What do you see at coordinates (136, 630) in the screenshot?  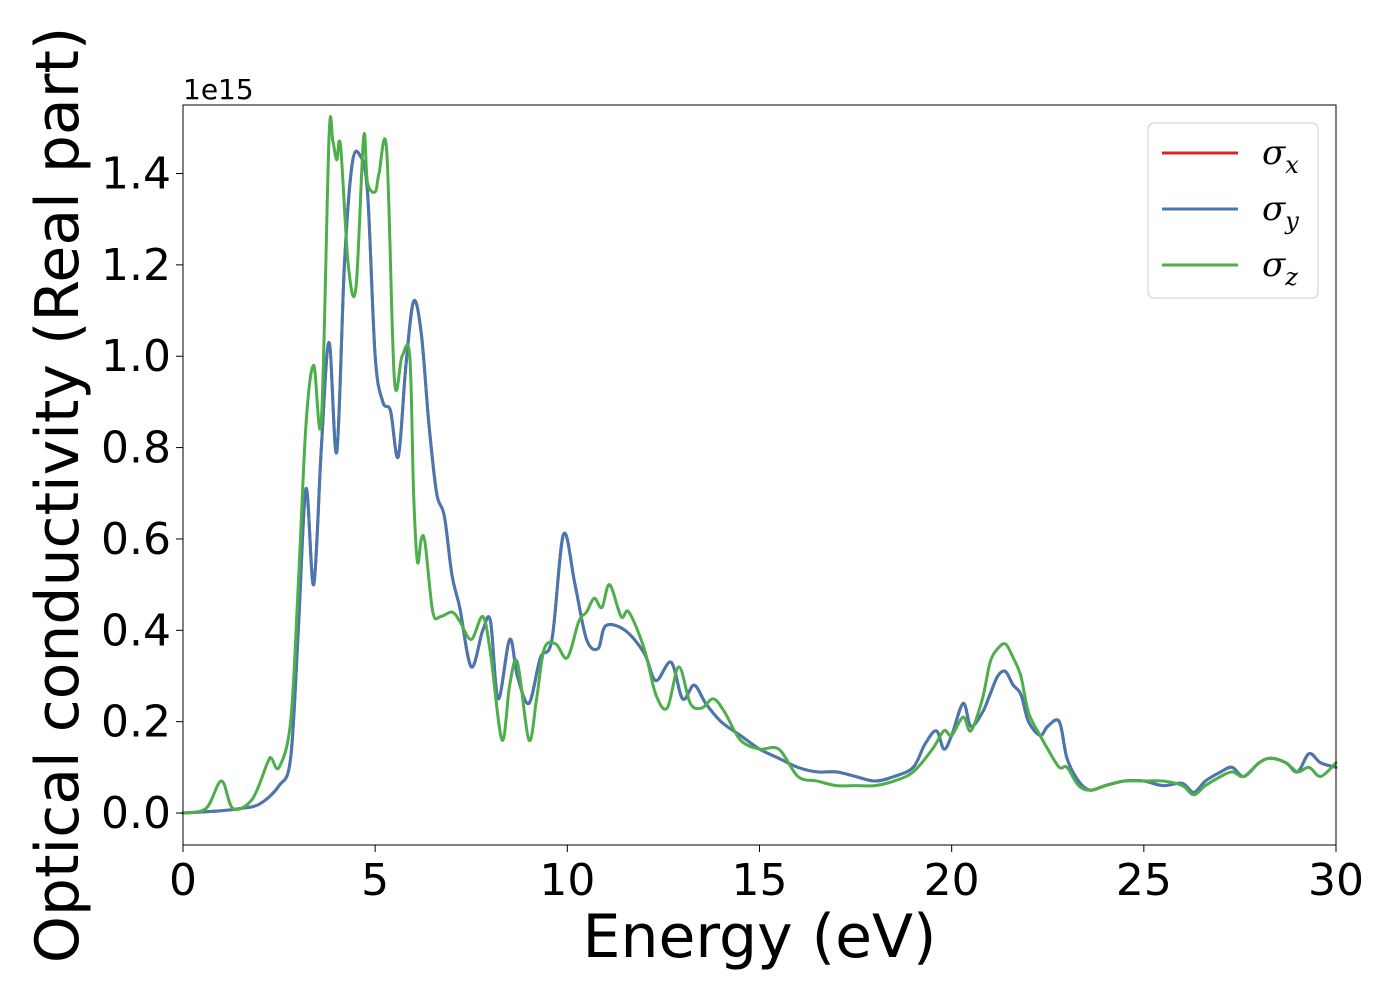 I see `y-tick-label: 0.4` at bounding box center [136, 630].